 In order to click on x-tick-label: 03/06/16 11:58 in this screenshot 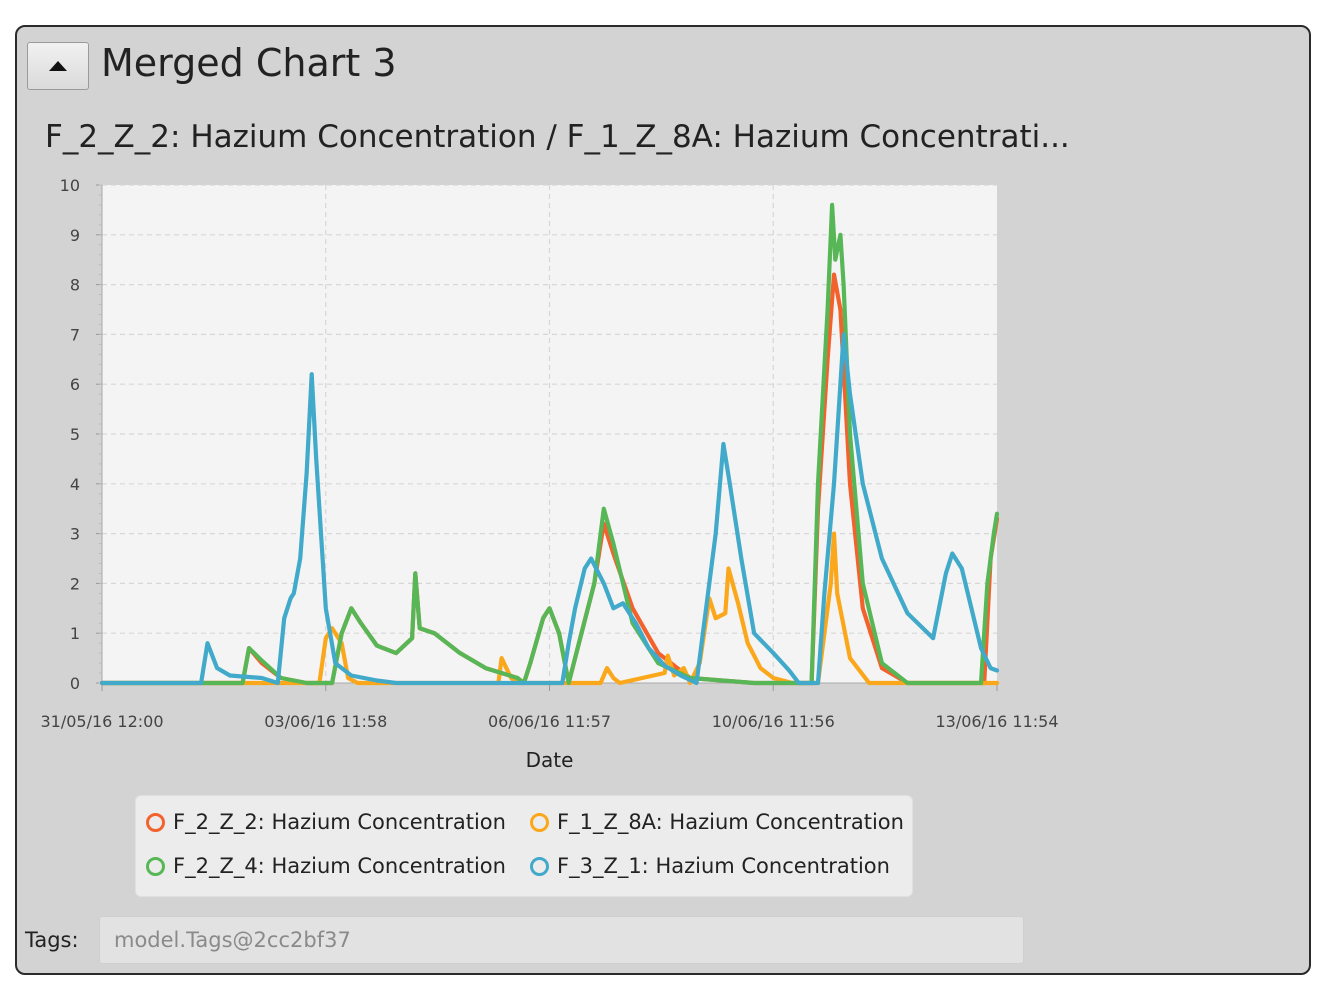, I will do `click(325, 721)`.